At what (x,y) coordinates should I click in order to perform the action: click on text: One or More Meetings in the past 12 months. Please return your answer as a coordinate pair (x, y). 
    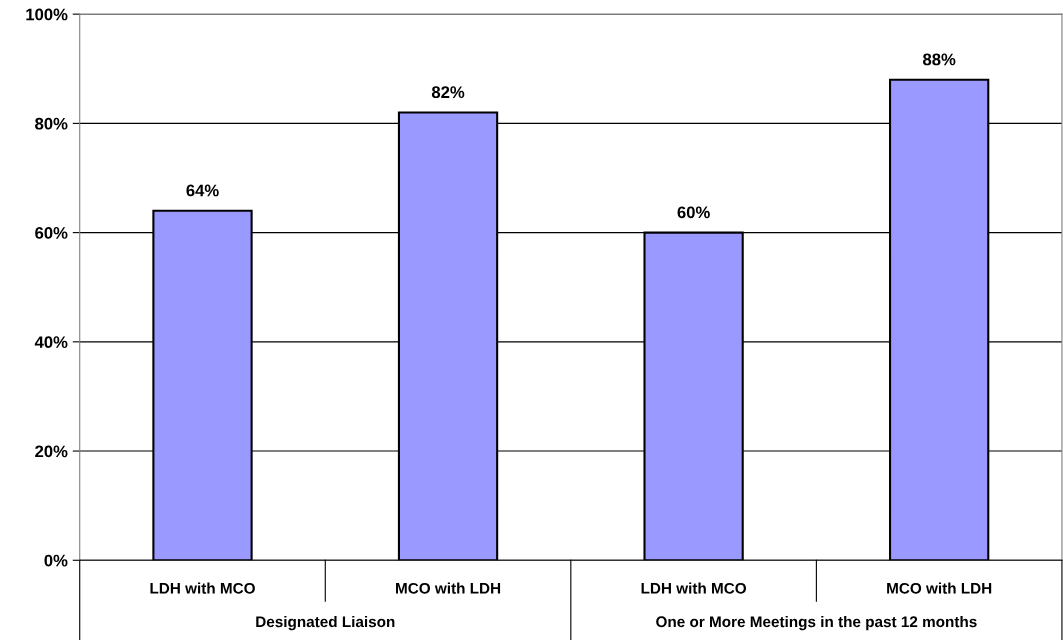
    Looking at the image, I should click on (816, 623).